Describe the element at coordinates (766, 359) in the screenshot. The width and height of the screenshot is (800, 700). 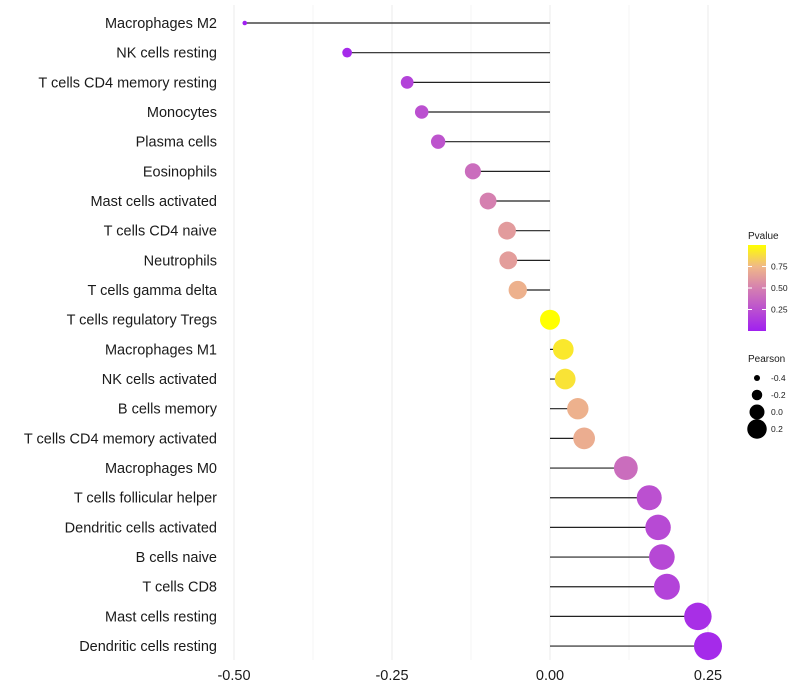
I see `size-legend-title: Pearson` at that location.